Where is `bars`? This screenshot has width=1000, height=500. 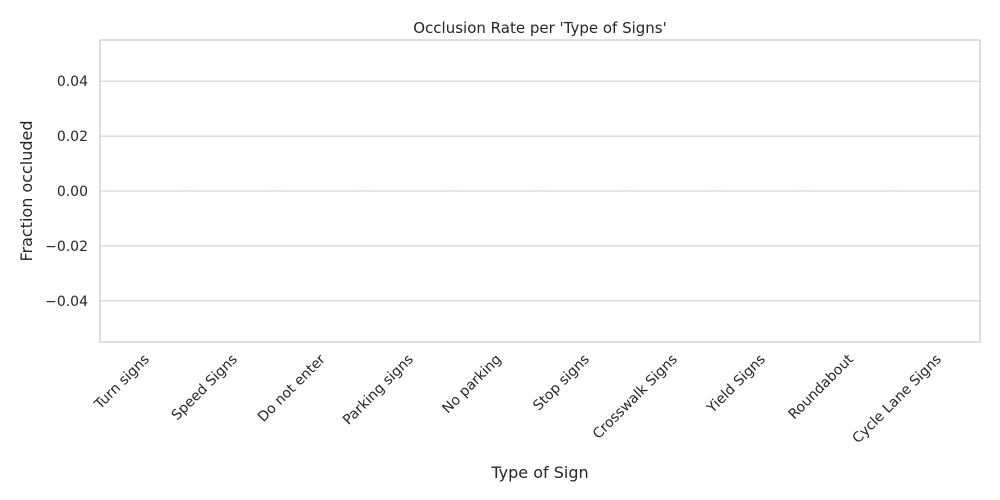
bars is located at coordinates (540, 191).